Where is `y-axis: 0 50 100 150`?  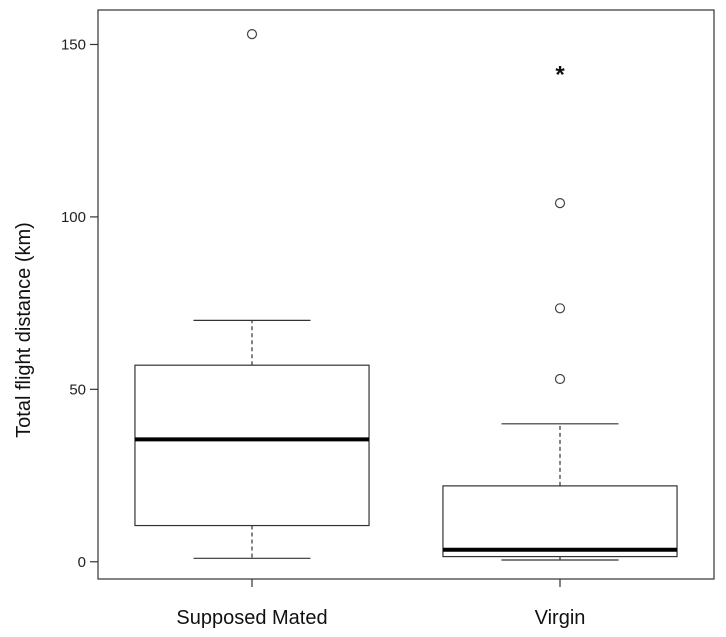 y-axis: 0 50 100 150 is located at coordinates (79, 303).